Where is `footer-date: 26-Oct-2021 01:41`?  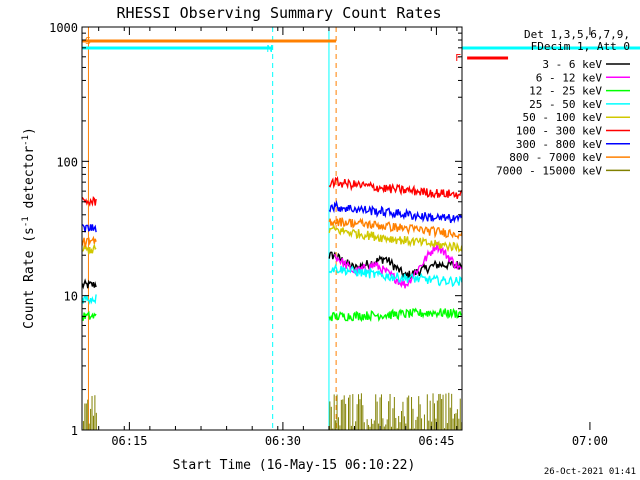 footer-date: 26-Oct-2021 01:41 is located at coordinates (590, 472).